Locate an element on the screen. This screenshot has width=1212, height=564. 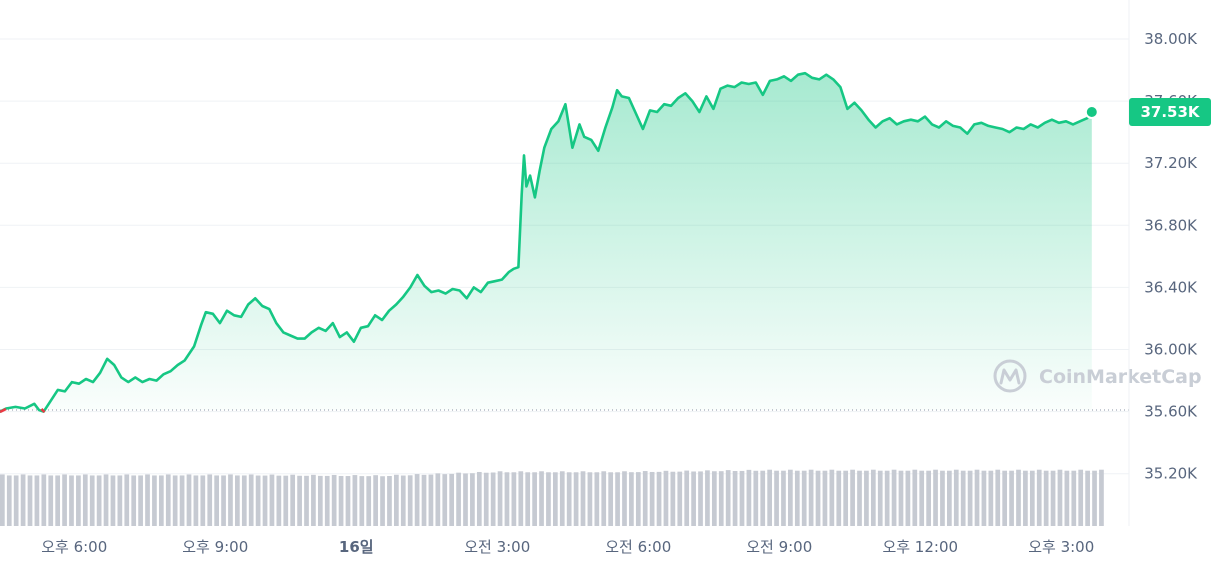
x-tick-label: 오후 3:00 is located at coordinates (1061, 547).